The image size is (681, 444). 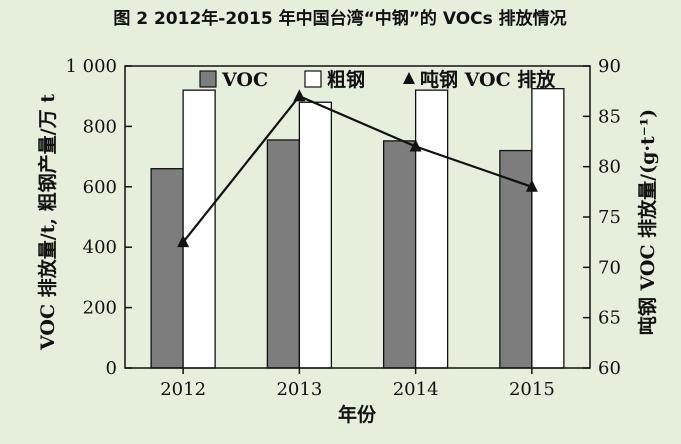 What do you see at coordinates (357, 384) in the screenshot?
I see `x-axis-ticks: 2012 2013 2014 2015` at bounding box center [357, 384].